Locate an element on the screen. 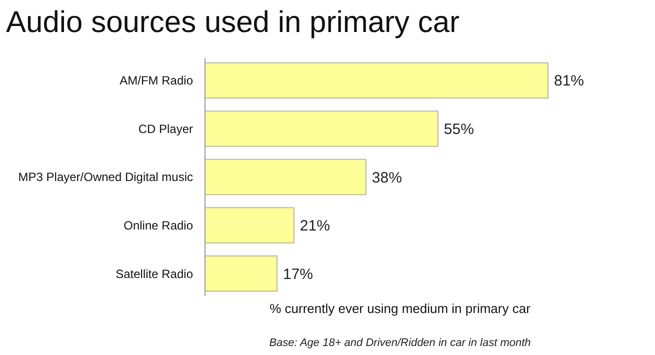  chart-title: Audio sources used in primary car is located at coordinates (233, 22).